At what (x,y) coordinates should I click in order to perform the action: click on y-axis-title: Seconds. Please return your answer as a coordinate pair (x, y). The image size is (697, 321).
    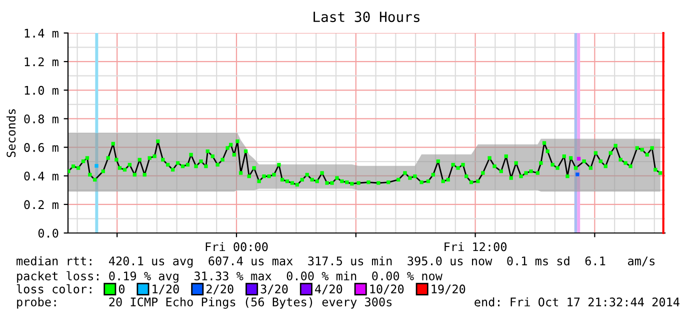
    Looking at the image, I should click on (11, 133).